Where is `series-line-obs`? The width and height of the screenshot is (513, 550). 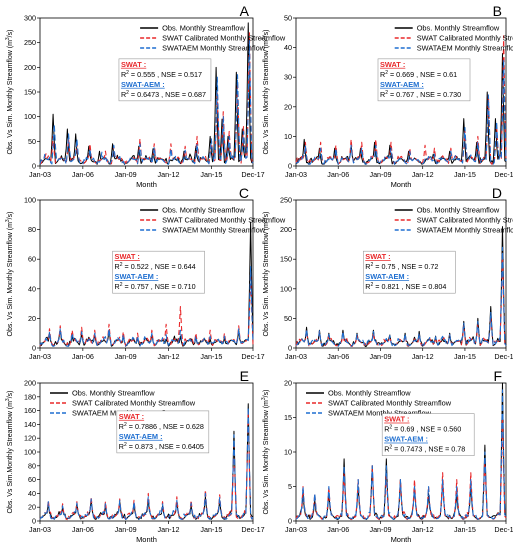
series-line-obs is located at coordinates (146, 93).